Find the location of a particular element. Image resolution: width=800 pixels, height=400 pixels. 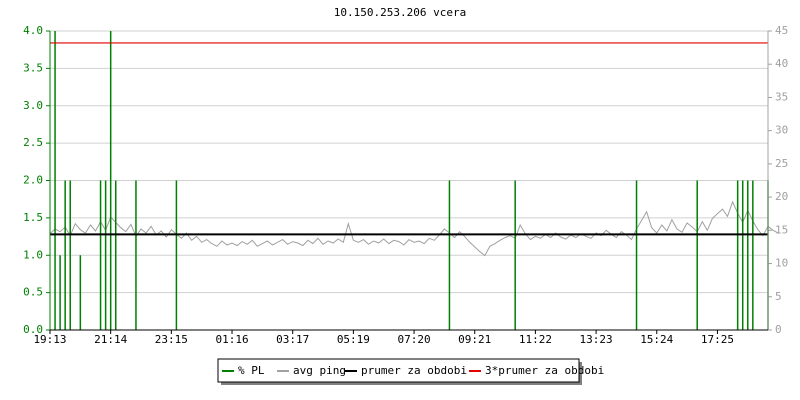

x-tick-label: 09:21 is located at coordinates (474, 339).